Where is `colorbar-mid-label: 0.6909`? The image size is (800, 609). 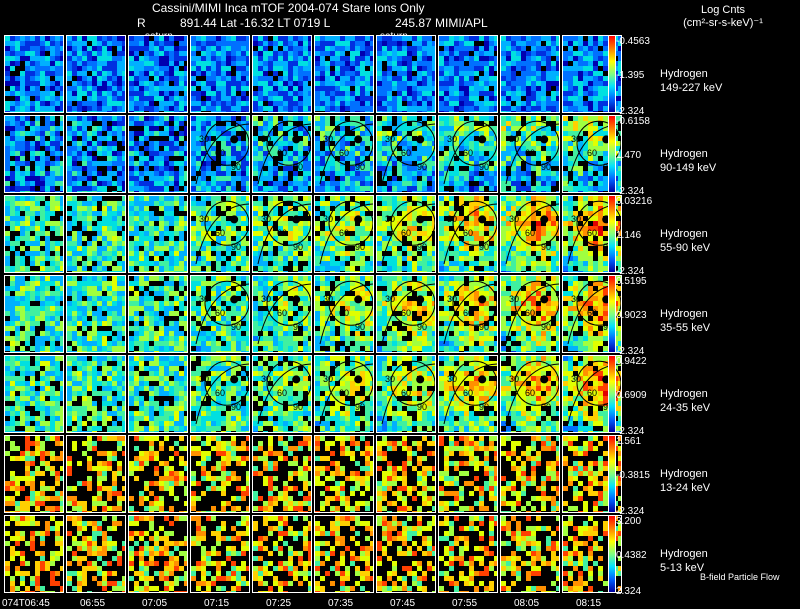 colorbar-mid-label: 0.6909 is located at coordinates (631, 395).